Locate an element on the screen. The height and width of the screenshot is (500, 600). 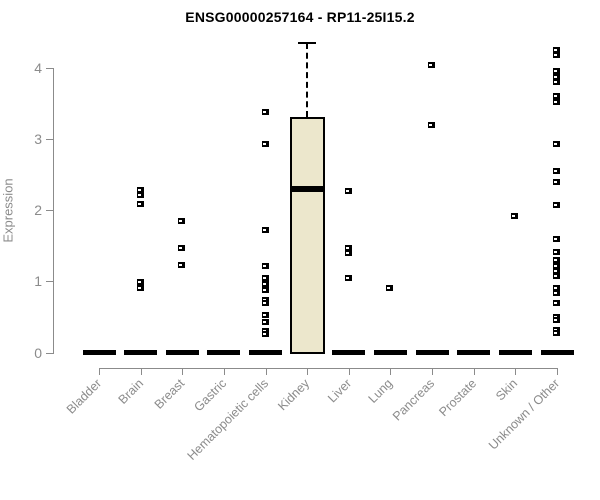
box-kidney is located at coordinates (307, 235).